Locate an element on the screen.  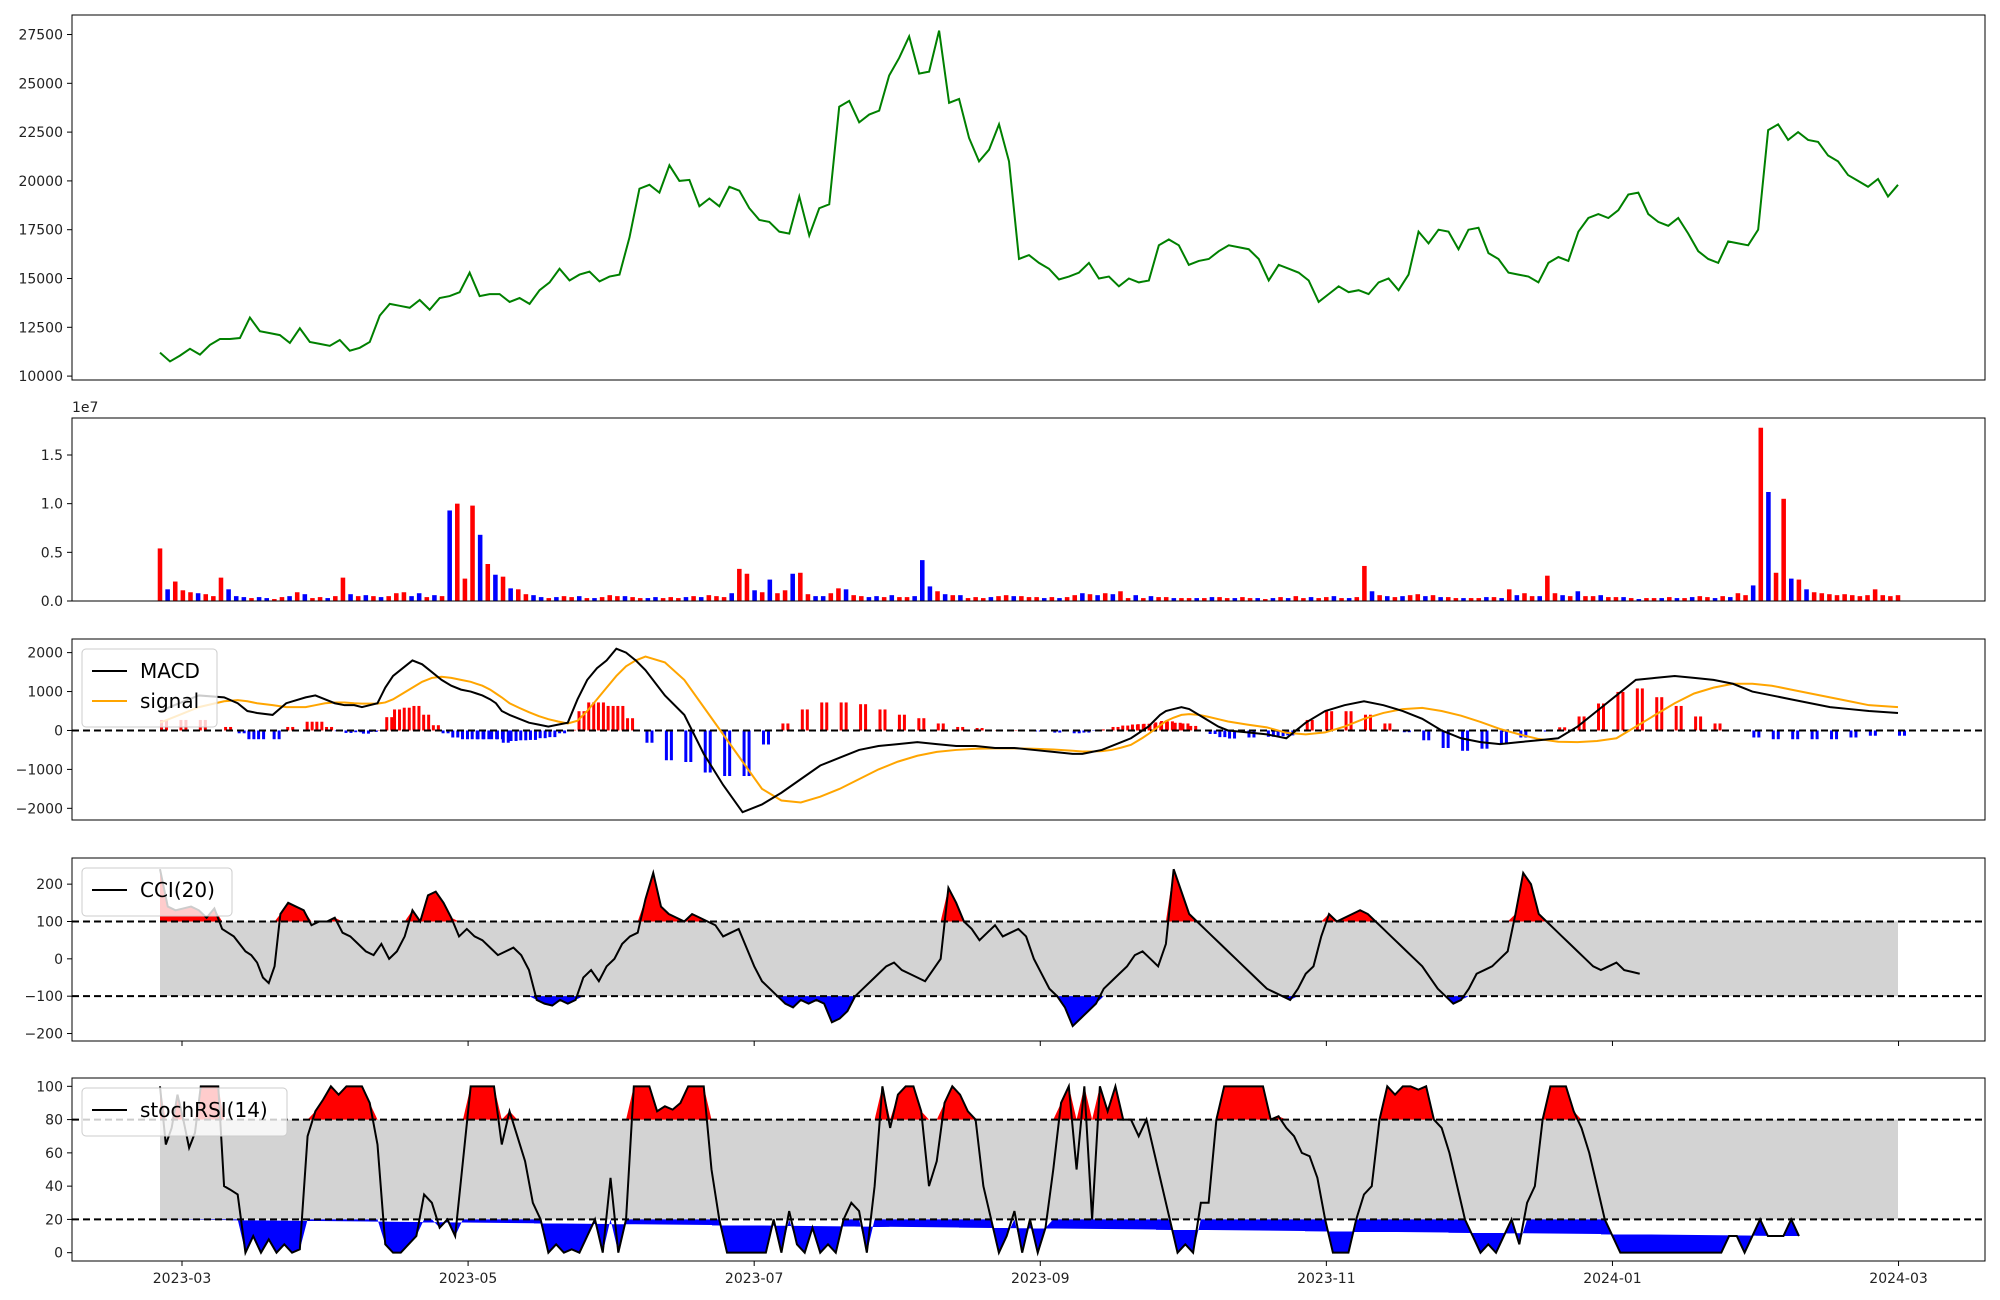
cci-ytick-label: 200 is located at coordinates (49, 885).